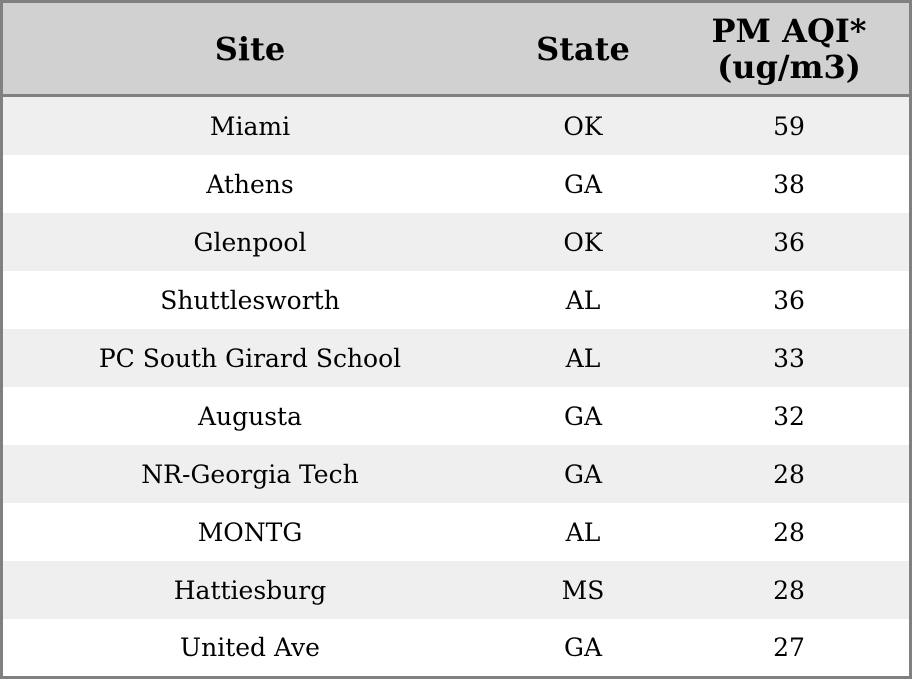 This screenshot has height=679, width=912. What do you see at coordinates (456, 416) in the screenshot?
I see `table-row: Augusta GA 32` at bounding box center [456, 416].